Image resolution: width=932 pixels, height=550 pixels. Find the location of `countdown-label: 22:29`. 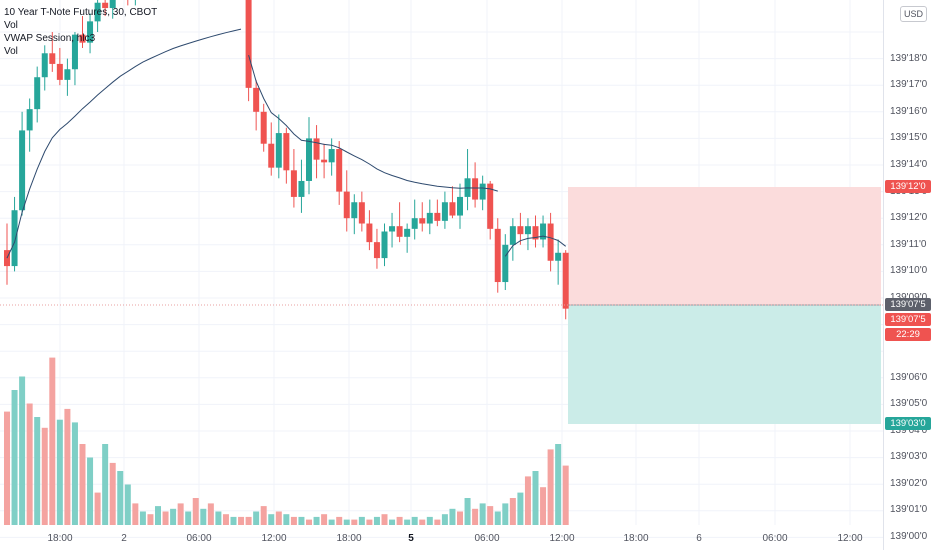

countdown-label: 22:29 is located at coordinates (908, 334).